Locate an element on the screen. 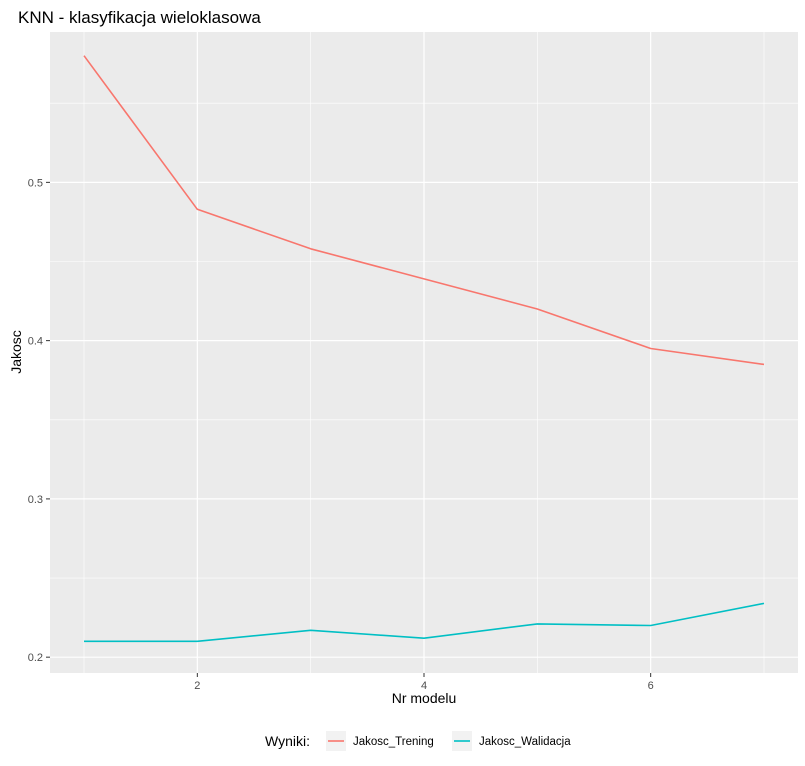 This screenshot has height=766, width=805. legend-label-jakosc-walidacja: Jakosc_Walidacja is located at coordinates (525, 742).